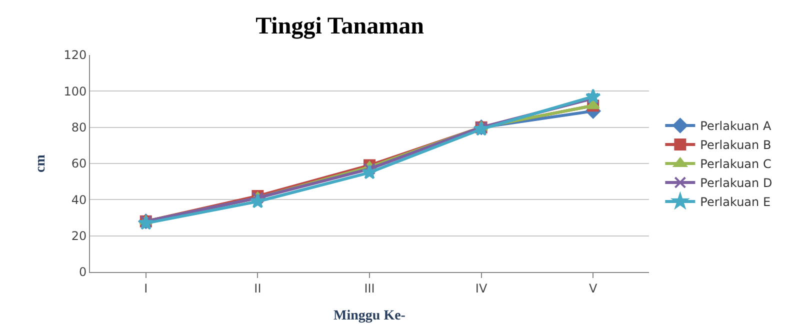 The height and width of the screenshot is (332, 809). Describe the element at coordinates (82, 272) in the screenshot. I see `y-tick-label: 0` at that location.